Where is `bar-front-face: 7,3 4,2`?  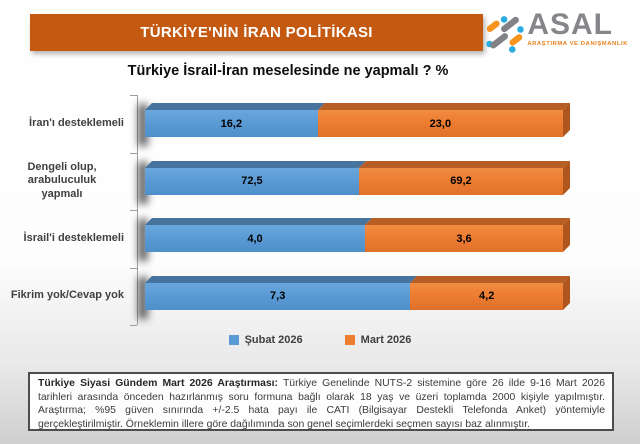 bar-front-face: 7,3 4,2 is located at coordinates (354, 296).